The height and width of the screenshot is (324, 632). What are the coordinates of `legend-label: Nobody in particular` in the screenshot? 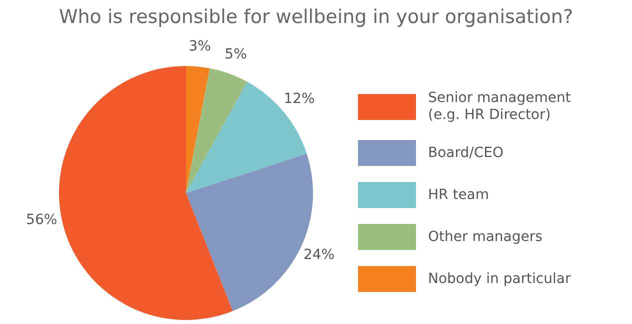 It's located at (499, 279).